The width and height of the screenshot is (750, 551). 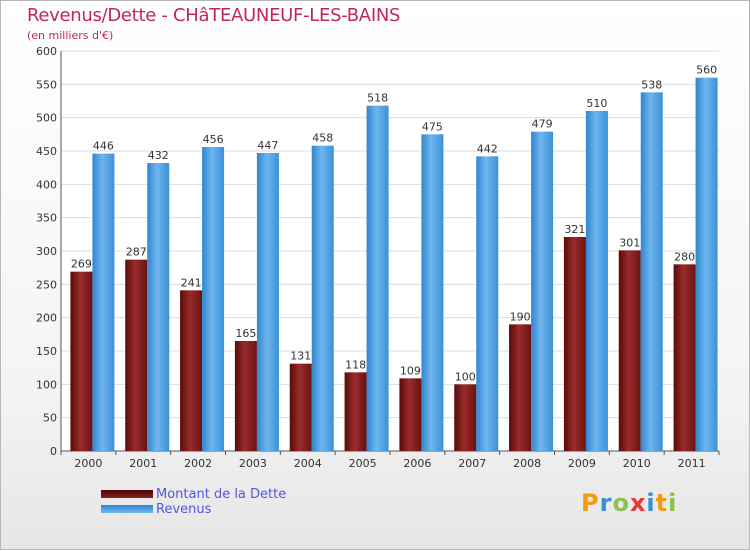 I want to click on data-label-debt: 280, so click(x=684, y=256).